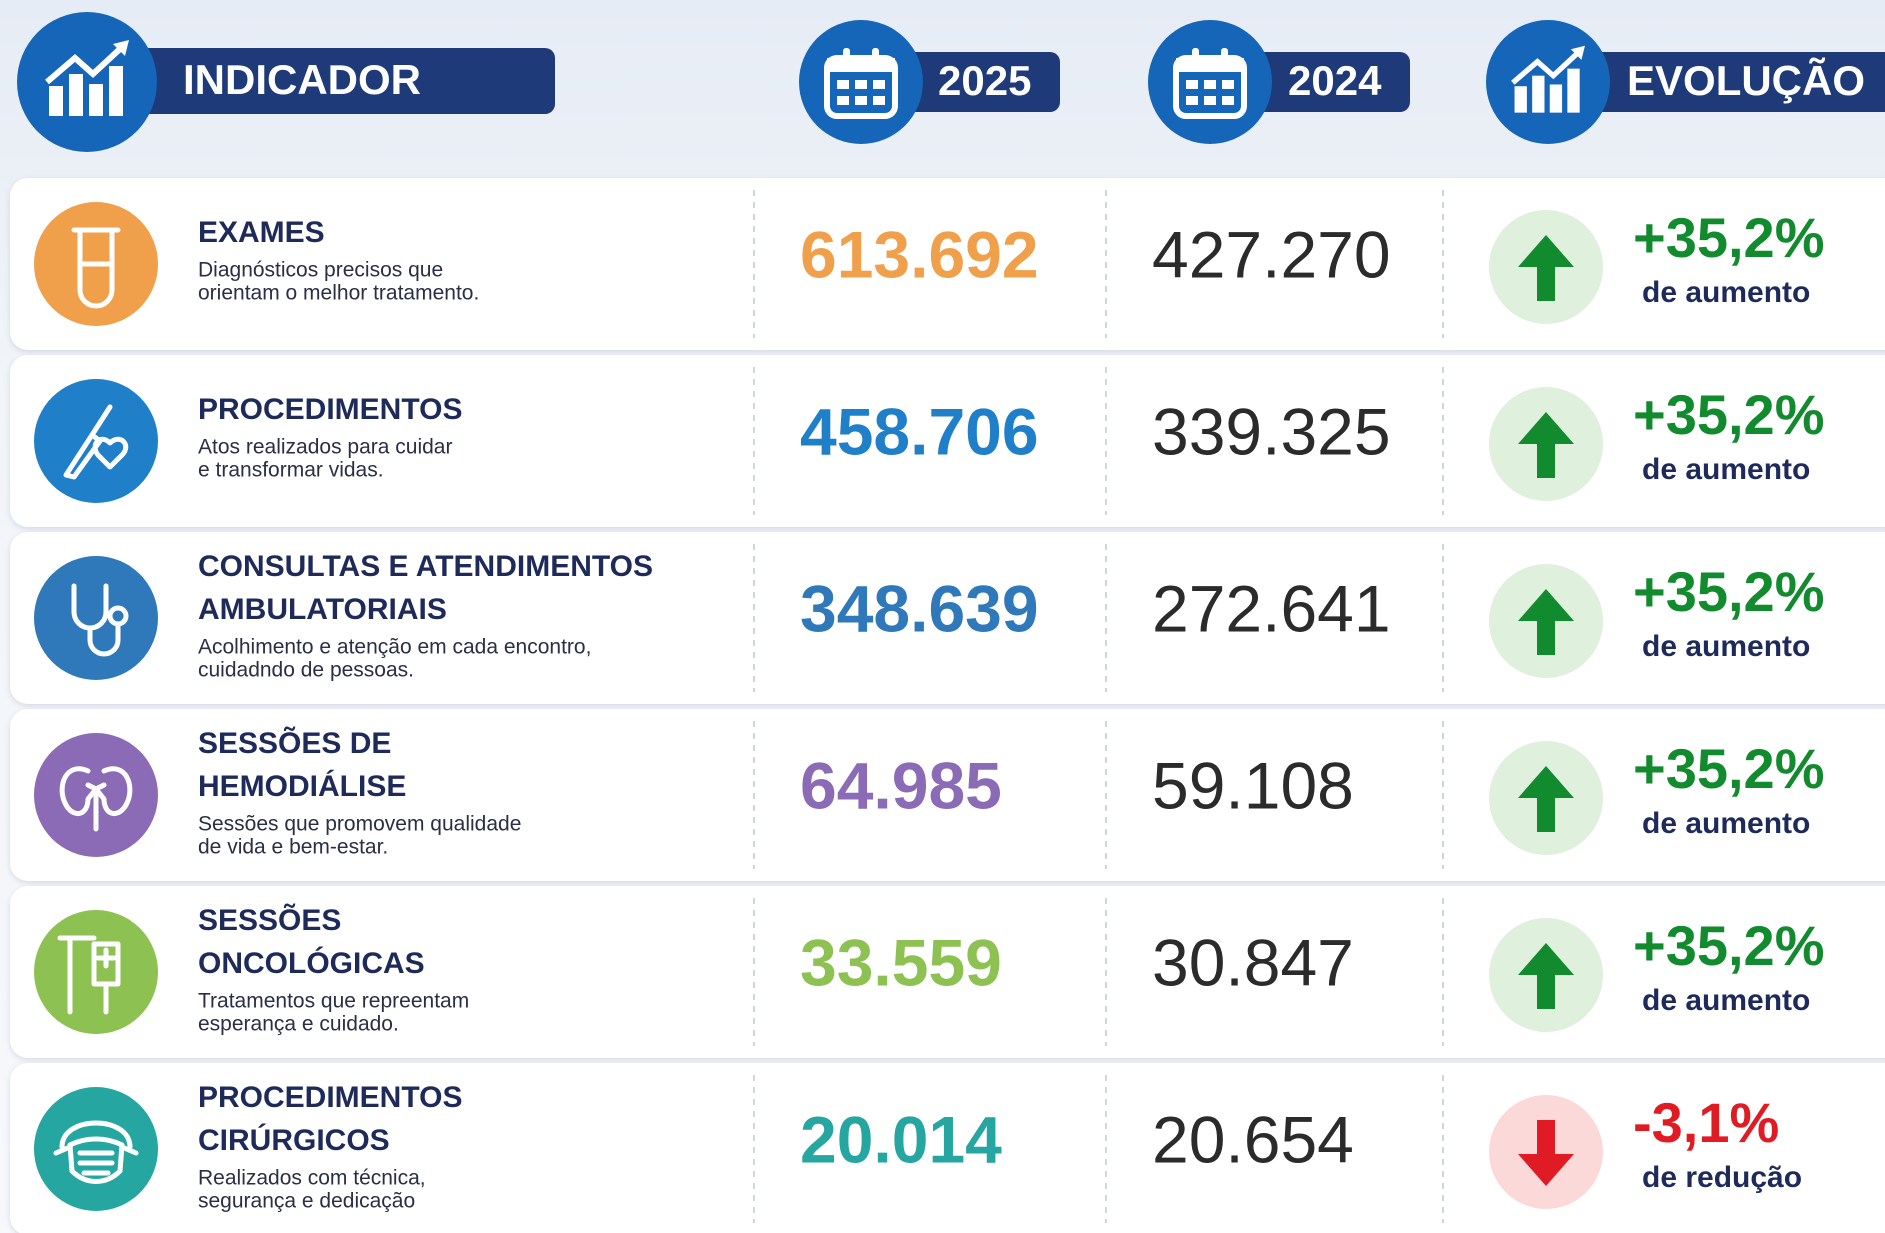  What do you see at coordinates (294, 1140) in the screenshot?
I see `row-title: CIRÚRGICOS` at bounding box center [294, 1140].